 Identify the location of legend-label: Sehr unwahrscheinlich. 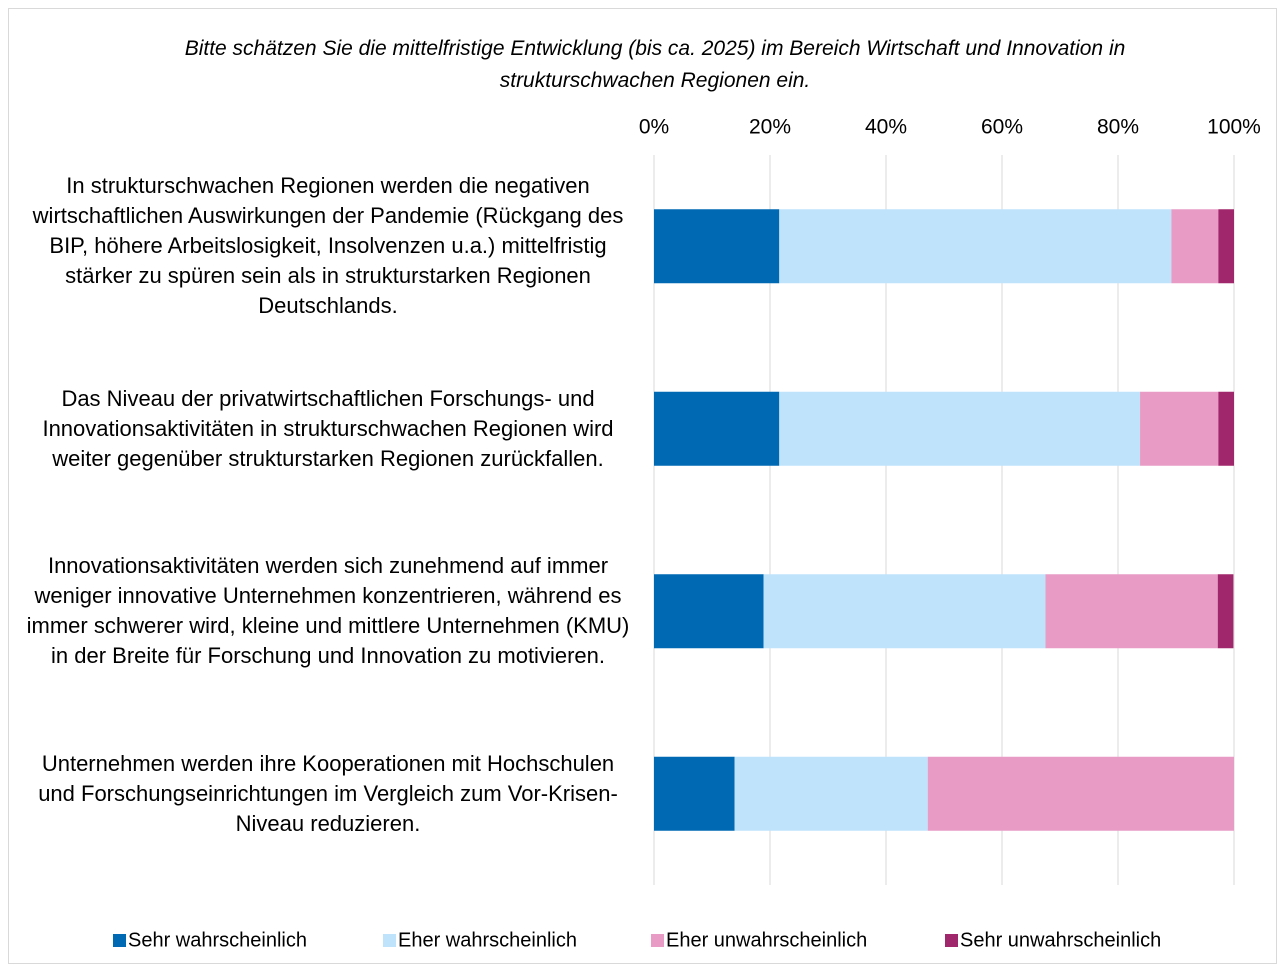
(1060, 940).